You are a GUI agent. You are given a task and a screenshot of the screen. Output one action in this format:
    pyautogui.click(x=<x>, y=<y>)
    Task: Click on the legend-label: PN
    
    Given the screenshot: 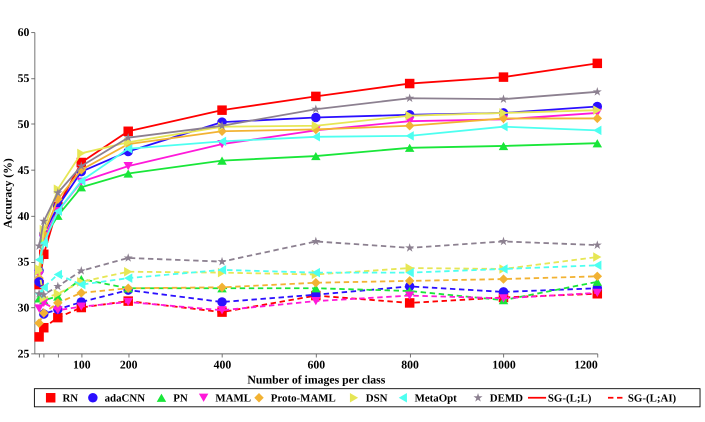 What is the action you would take?
    pyautogui.click(x=180, y=398)
    